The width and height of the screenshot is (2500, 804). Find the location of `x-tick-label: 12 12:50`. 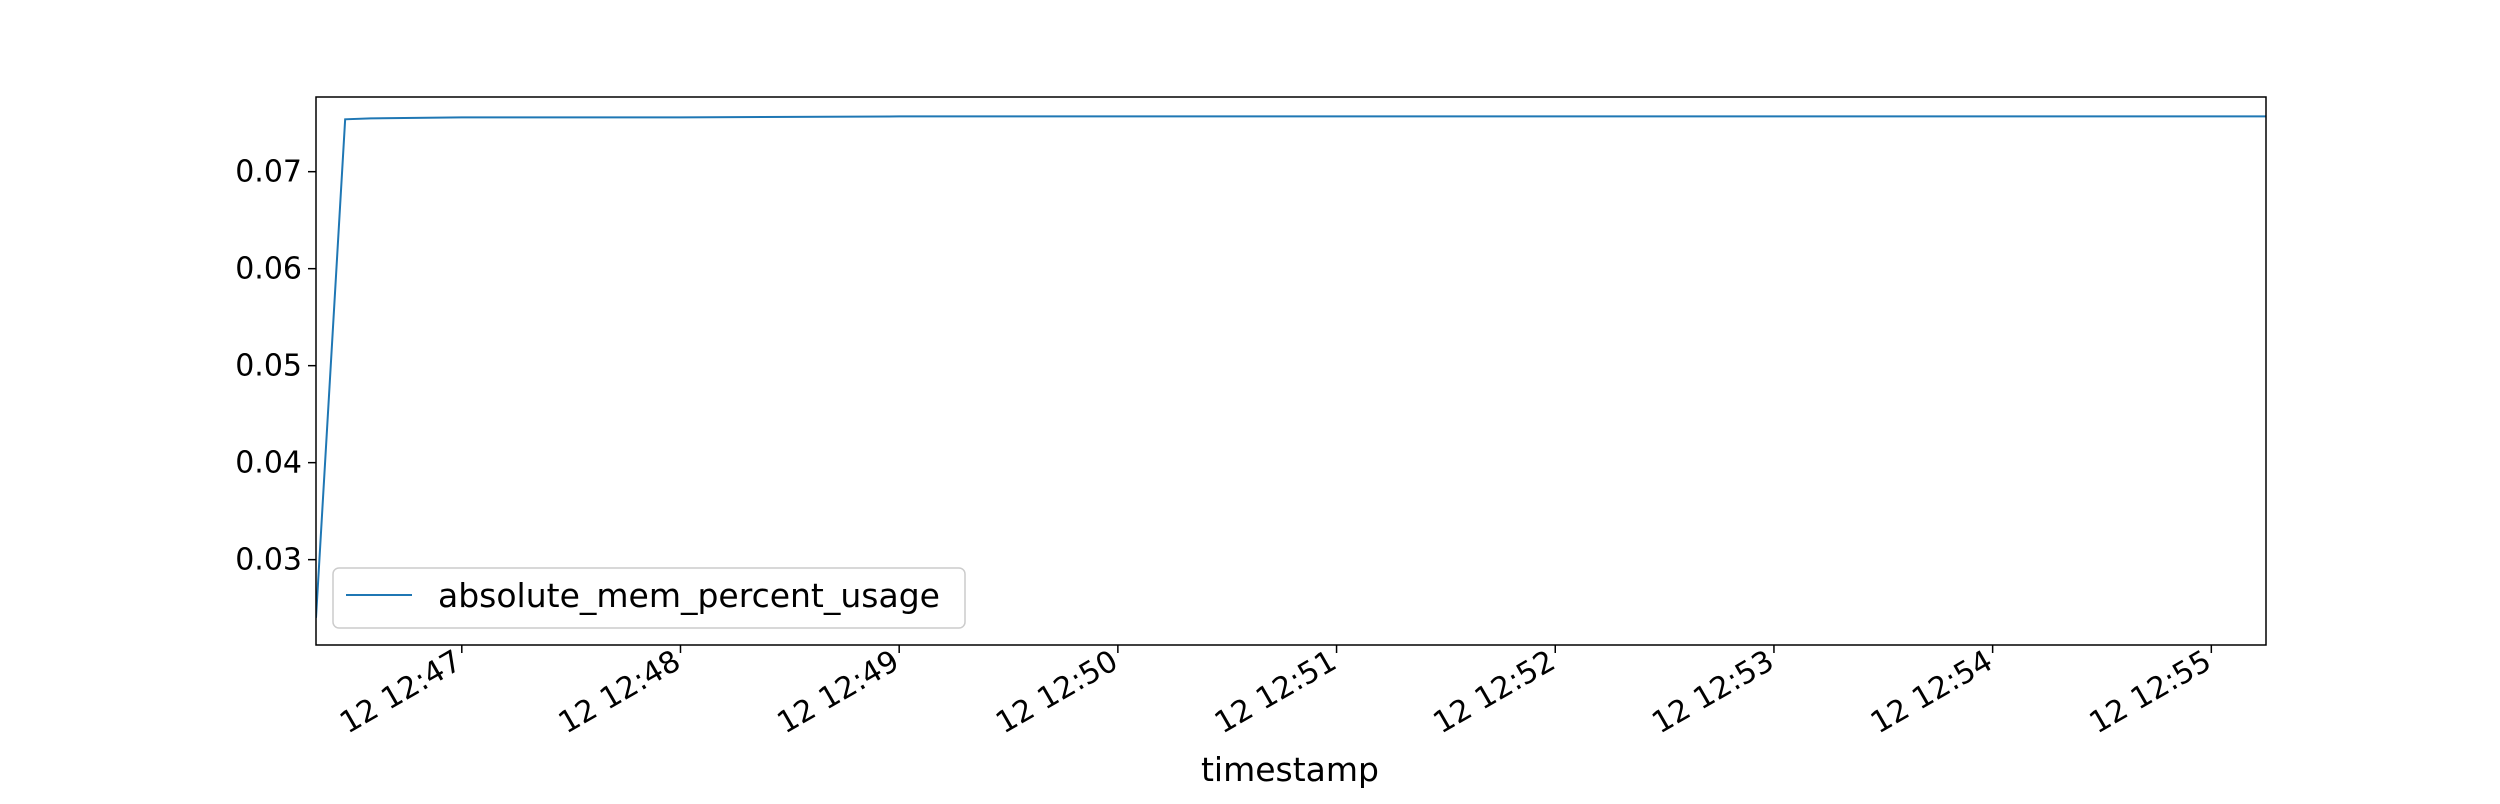

x-tick-label: 12 12:50 is located at coordinates (1057, 692).